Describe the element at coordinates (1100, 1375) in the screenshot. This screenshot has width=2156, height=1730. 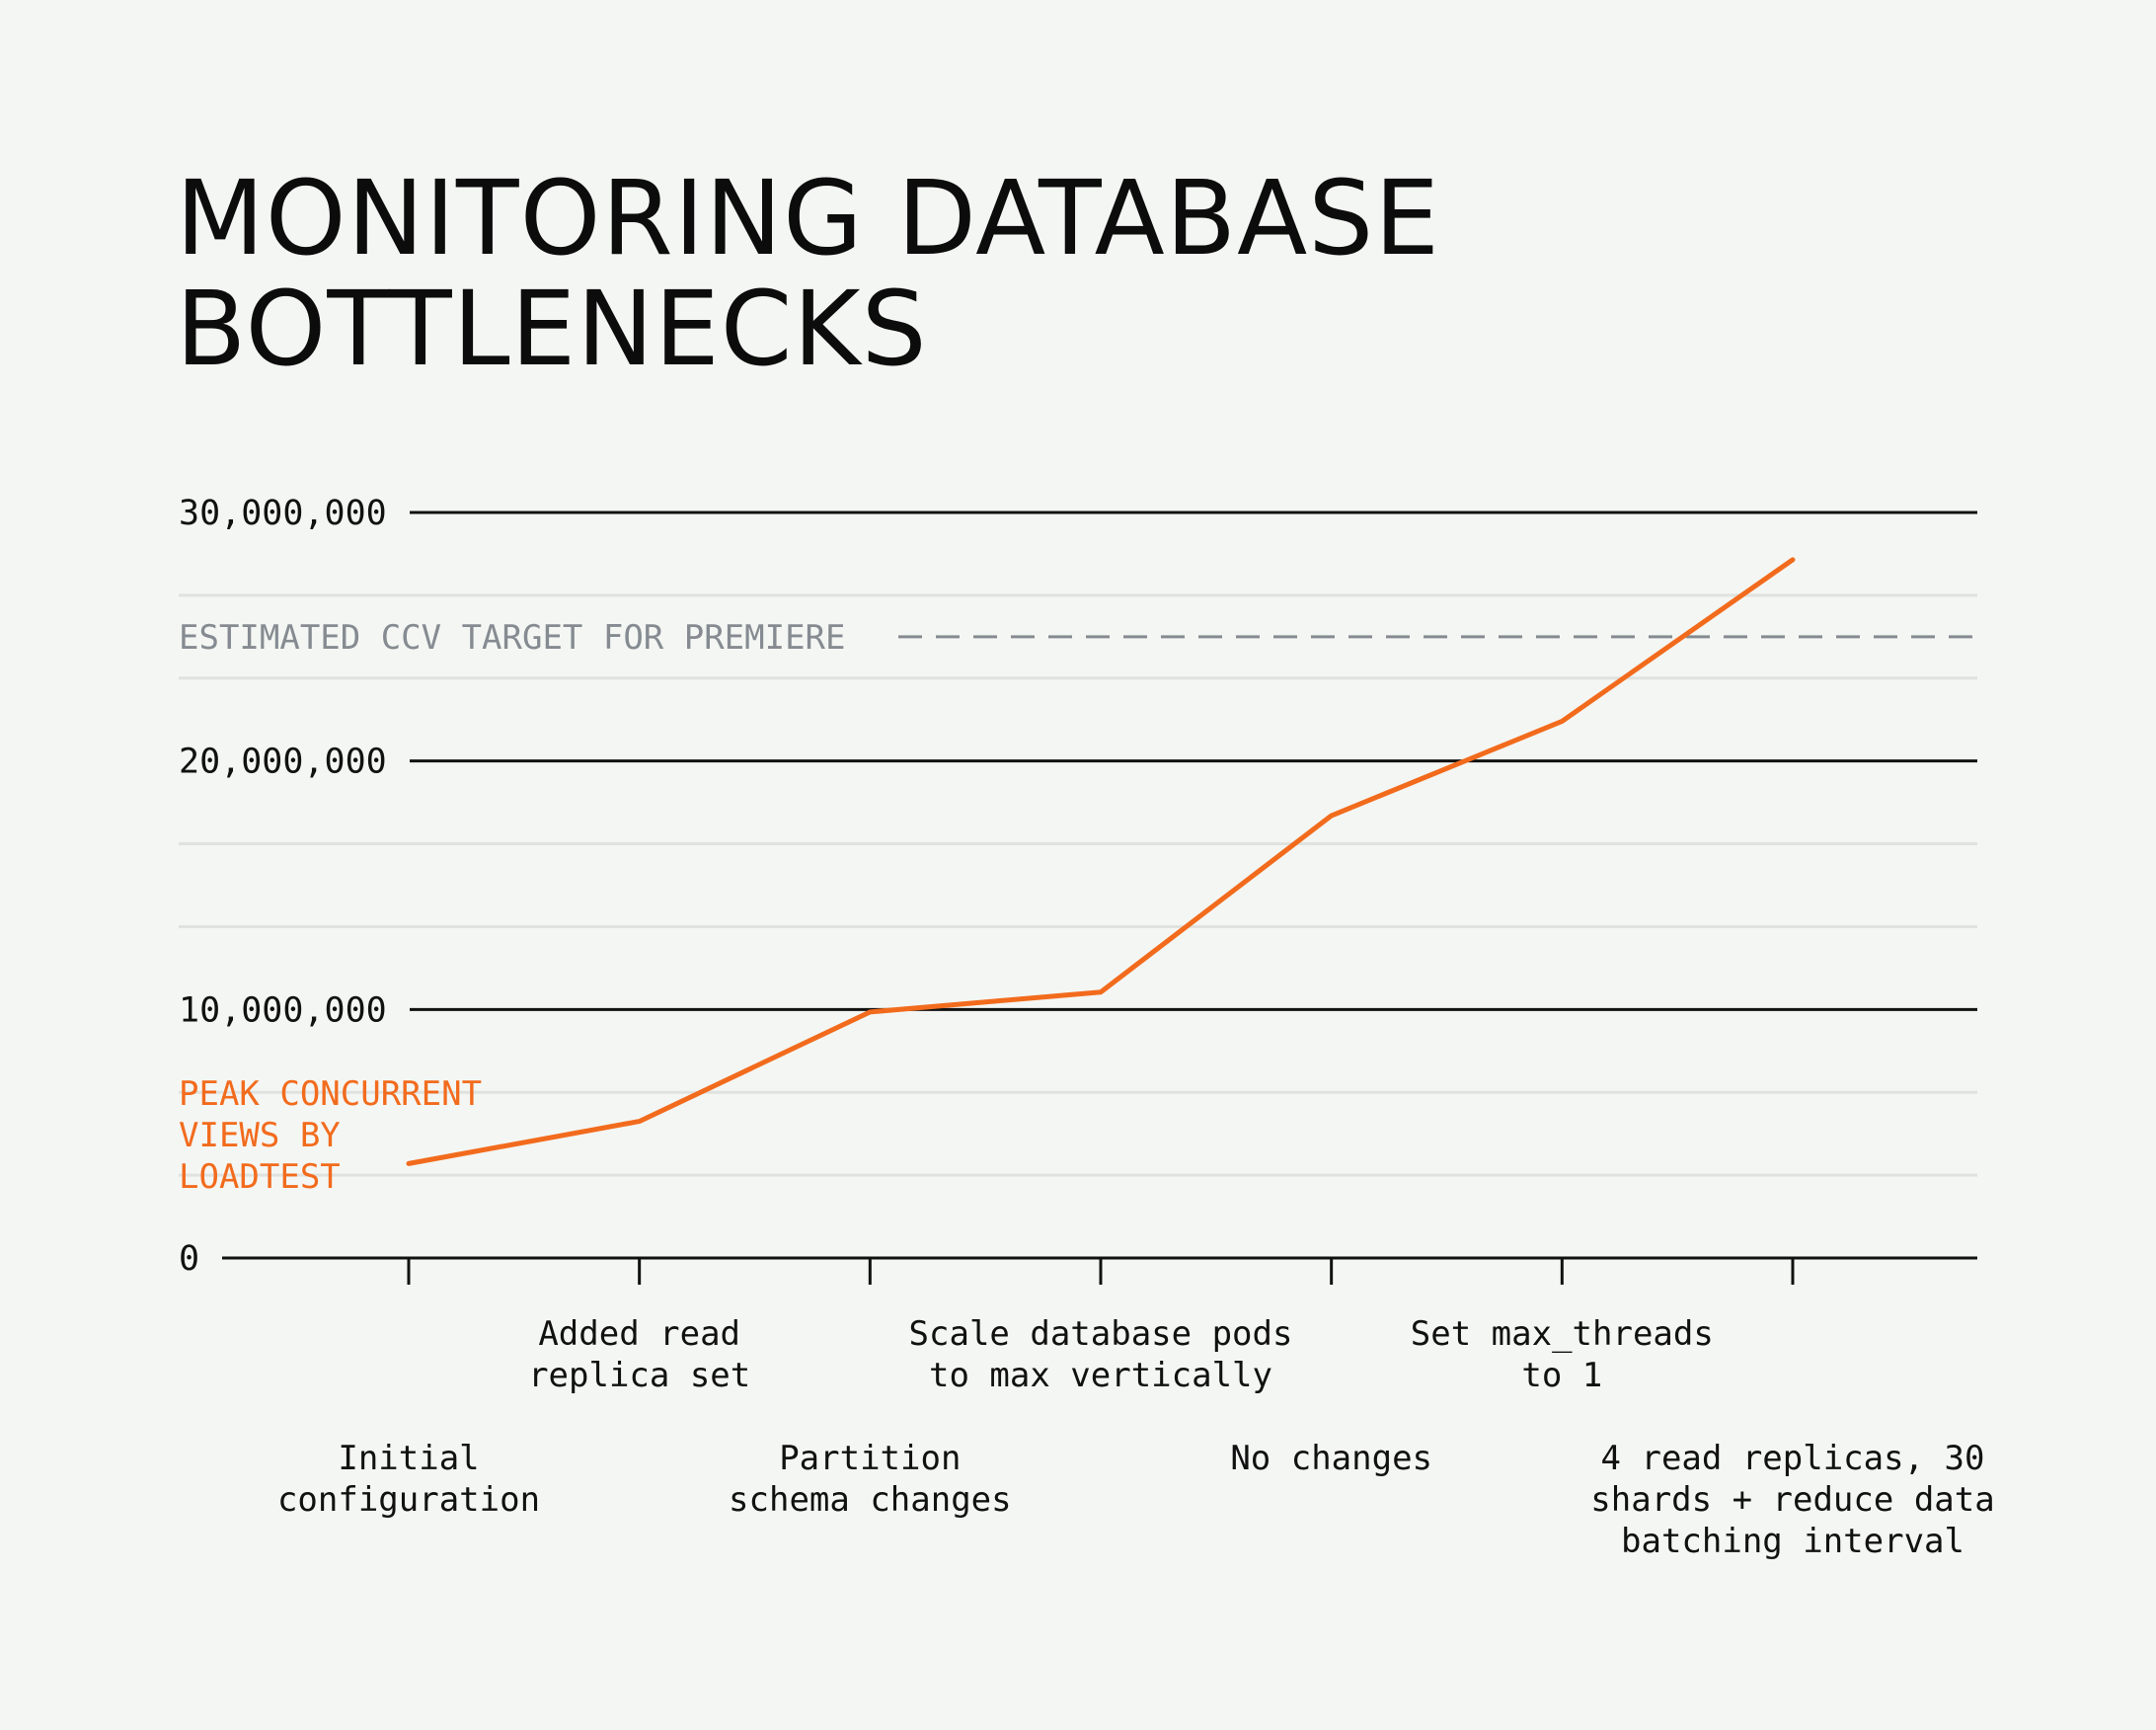
I see `x-category-label-line: to max vertically` at that location.